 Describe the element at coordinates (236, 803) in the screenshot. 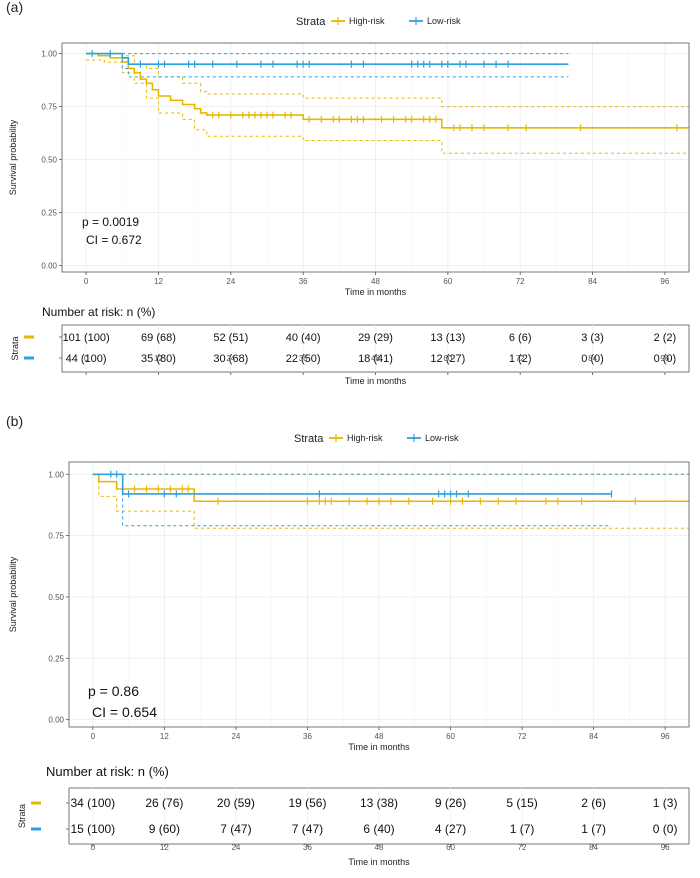

I see `risk-cell: 20 (59)` at that location.